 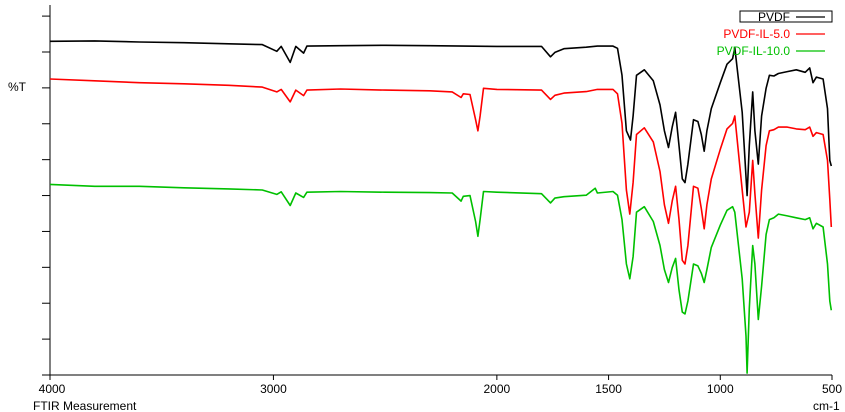 I want to click on y-axis-label: %T, so click(x=17, y=87).